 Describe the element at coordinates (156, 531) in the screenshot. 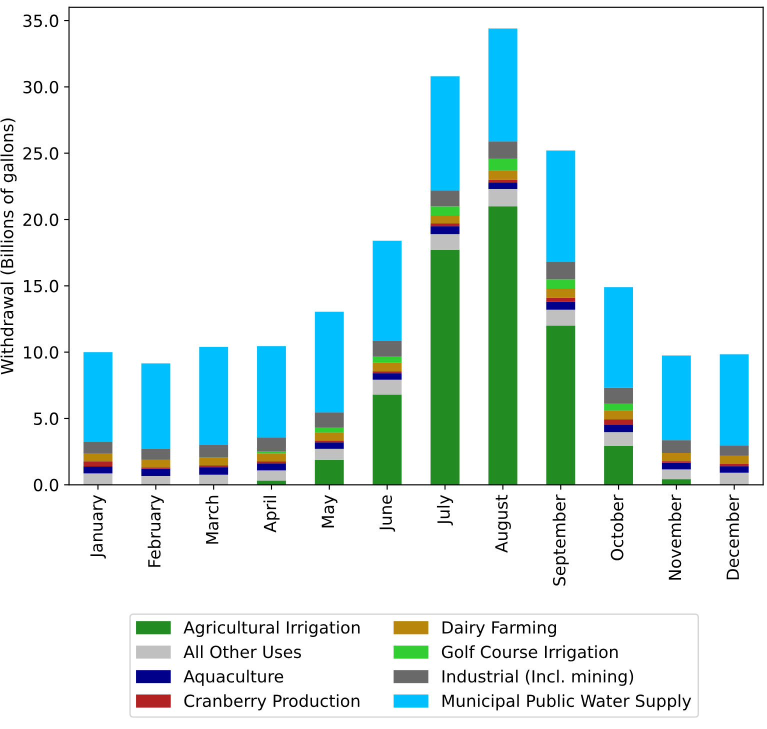

I see `x-tick-label: February` at that location.